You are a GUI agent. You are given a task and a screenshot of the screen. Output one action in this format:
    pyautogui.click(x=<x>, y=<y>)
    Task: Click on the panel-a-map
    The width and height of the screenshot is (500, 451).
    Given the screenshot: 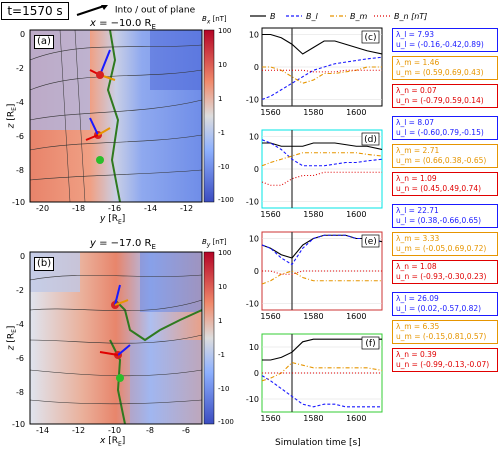 What is the action you would take?
    pyautogui.click(x=116, y=116)
    